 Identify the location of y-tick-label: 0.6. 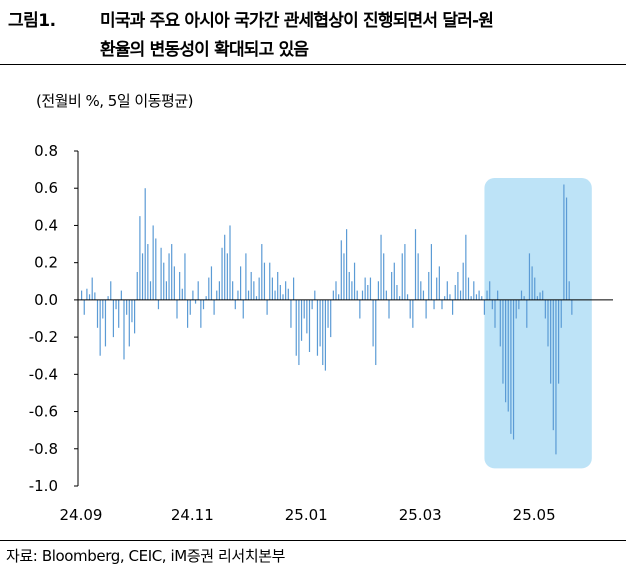
(46, 188).